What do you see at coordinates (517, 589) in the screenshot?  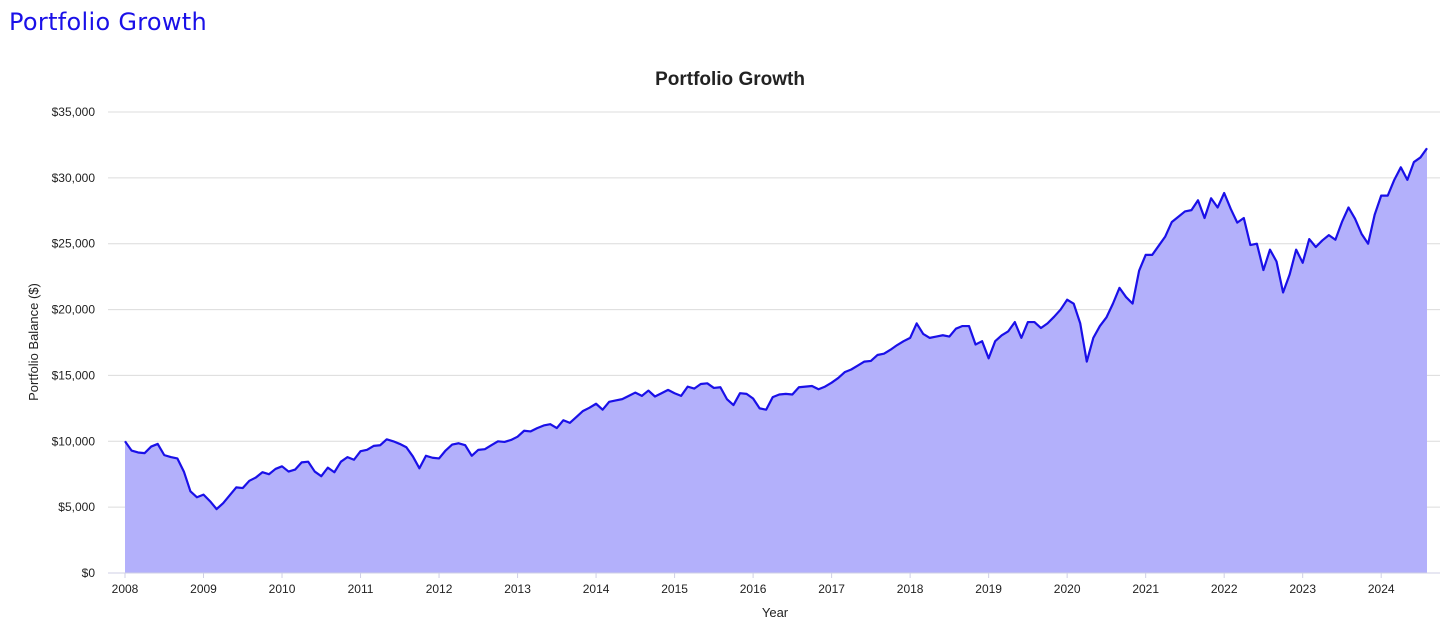 I see `x-tick-label: 2013` at bounding box center [517, 589].